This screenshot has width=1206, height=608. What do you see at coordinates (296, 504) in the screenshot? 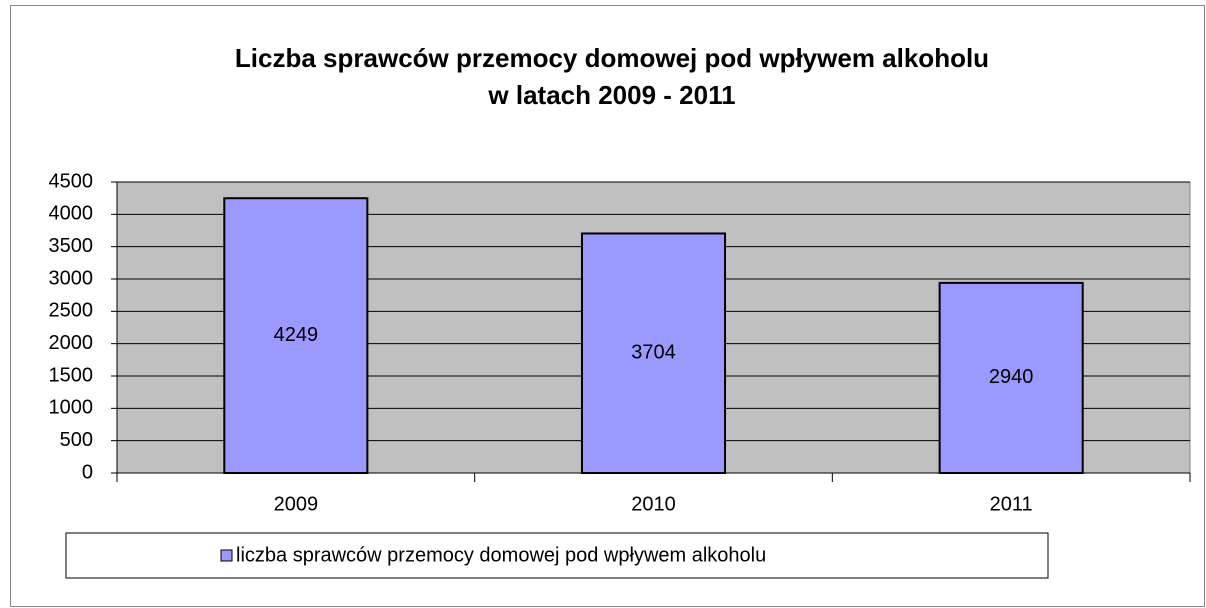
I see `x-tick-label: 2009` at bounding box center [296, 504].